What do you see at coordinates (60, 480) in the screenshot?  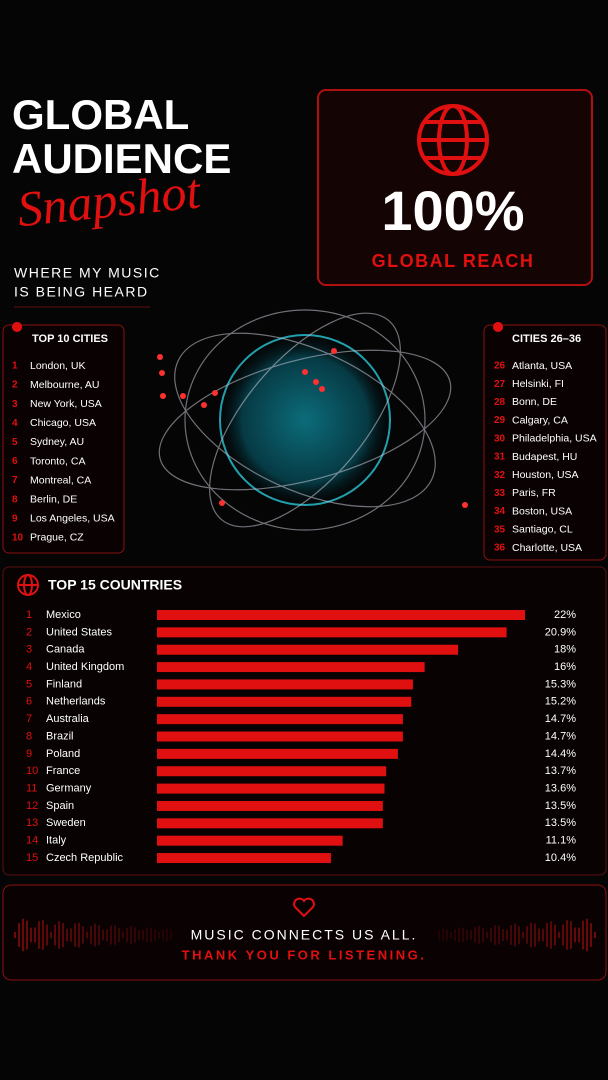 I see `city-name: Montreal, CA` at bounding box center [60, 480].